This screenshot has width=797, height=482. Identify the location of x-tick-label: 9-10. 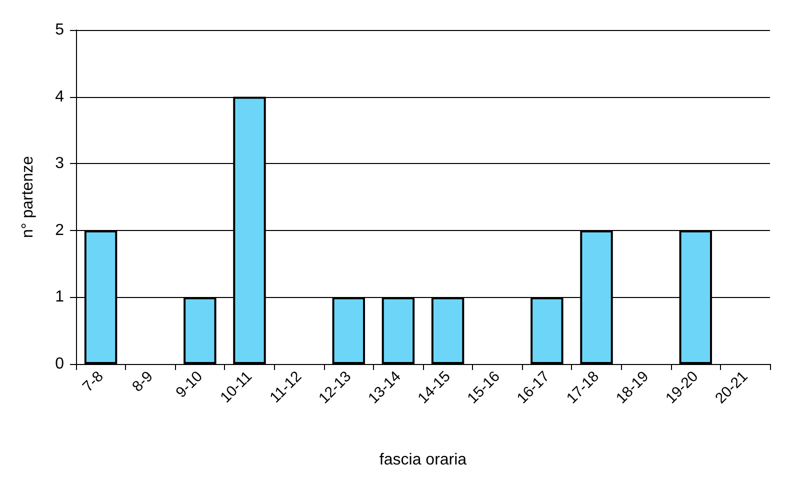
(189, 385).